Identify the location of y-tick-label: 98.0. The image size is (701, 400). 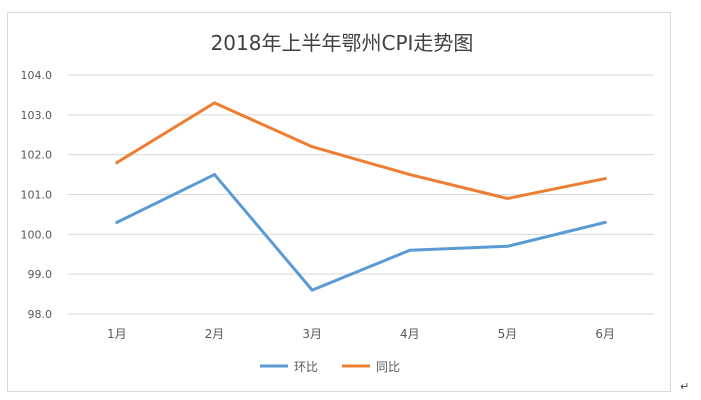
(40, 314).